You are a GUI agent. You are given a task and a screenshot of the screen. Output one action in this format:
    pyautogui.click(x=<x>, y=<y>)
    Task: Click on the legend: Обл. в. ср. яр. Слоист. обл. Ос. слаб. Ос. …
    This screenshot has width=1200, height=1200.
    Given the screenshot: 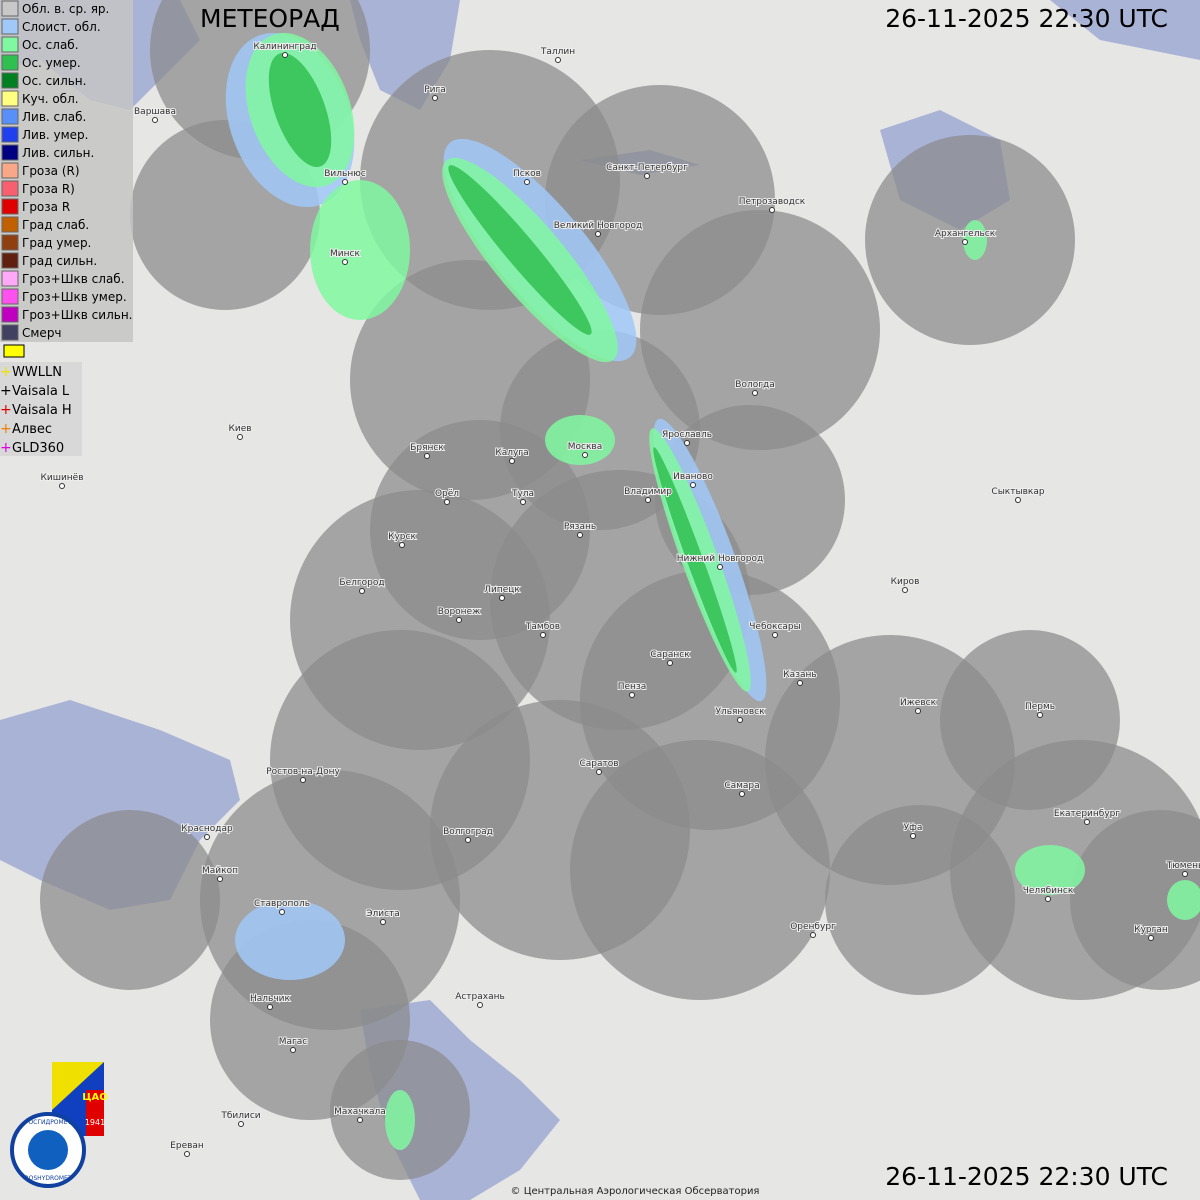 What is the action you would take?
    pyautogui.click(x=66, y=228)
    